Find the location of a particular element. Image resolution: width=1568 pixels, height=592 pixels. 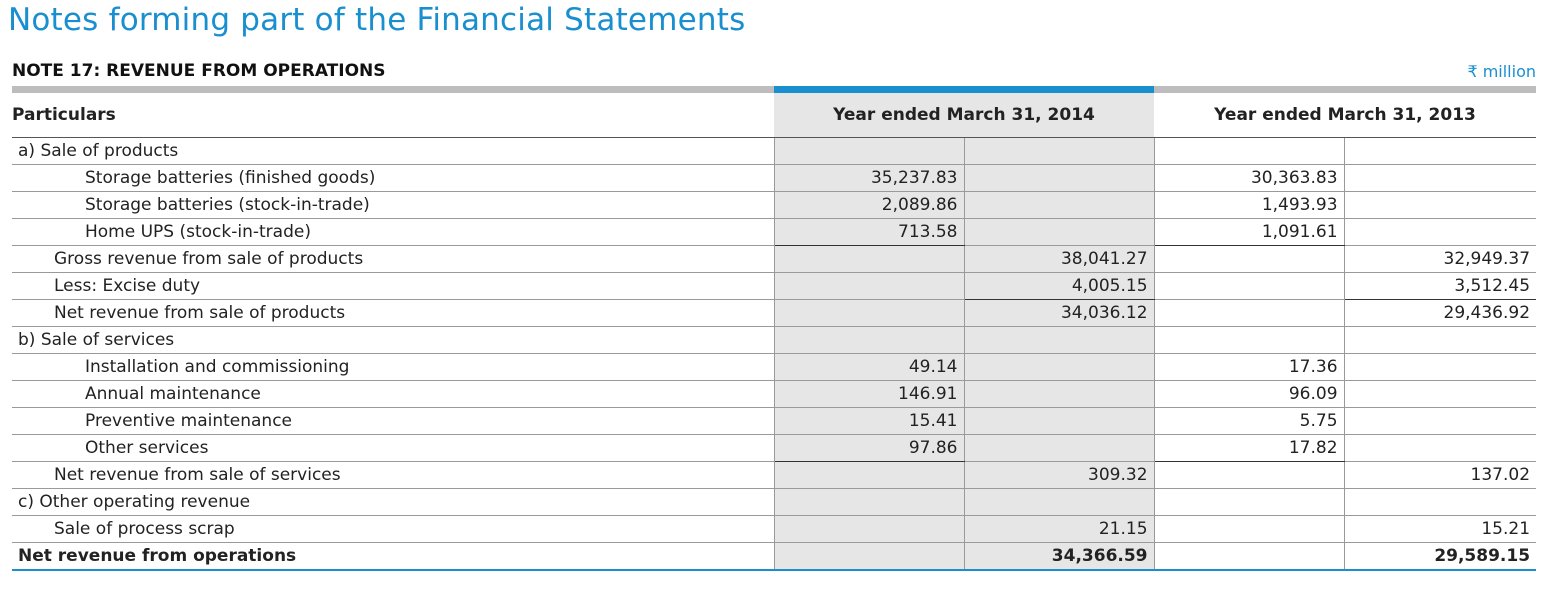

header-particulars: Particulars is located at coordinates (393, 112).